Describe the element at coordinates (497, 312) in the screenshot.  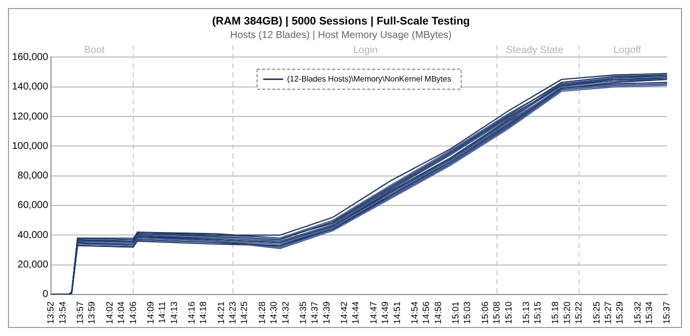
I see `x-tick-label: 15:08` at that location.